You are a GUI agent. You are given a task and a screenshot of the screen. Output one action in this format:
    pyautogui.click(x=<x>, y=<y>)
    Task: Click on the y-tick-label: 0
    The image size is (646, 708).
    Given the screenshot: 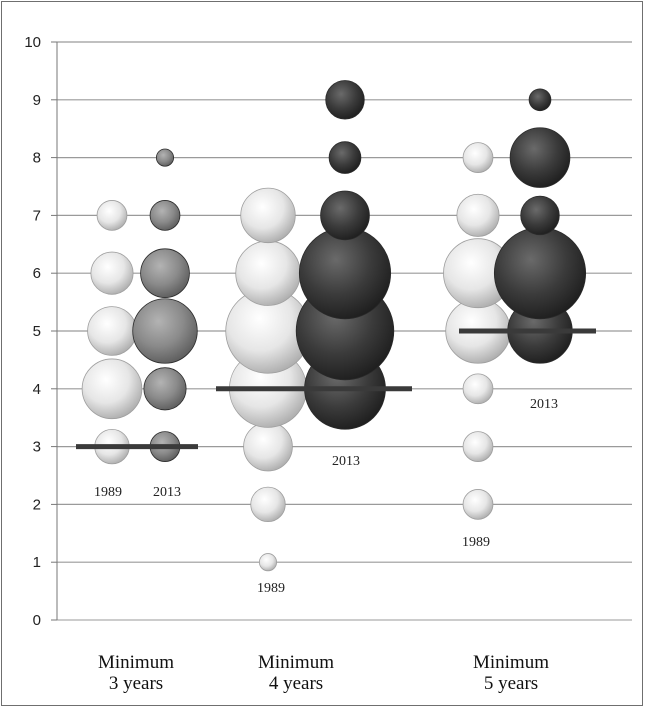 What is the action you would take?
    pyautogui.click(x=37, y=620)
    